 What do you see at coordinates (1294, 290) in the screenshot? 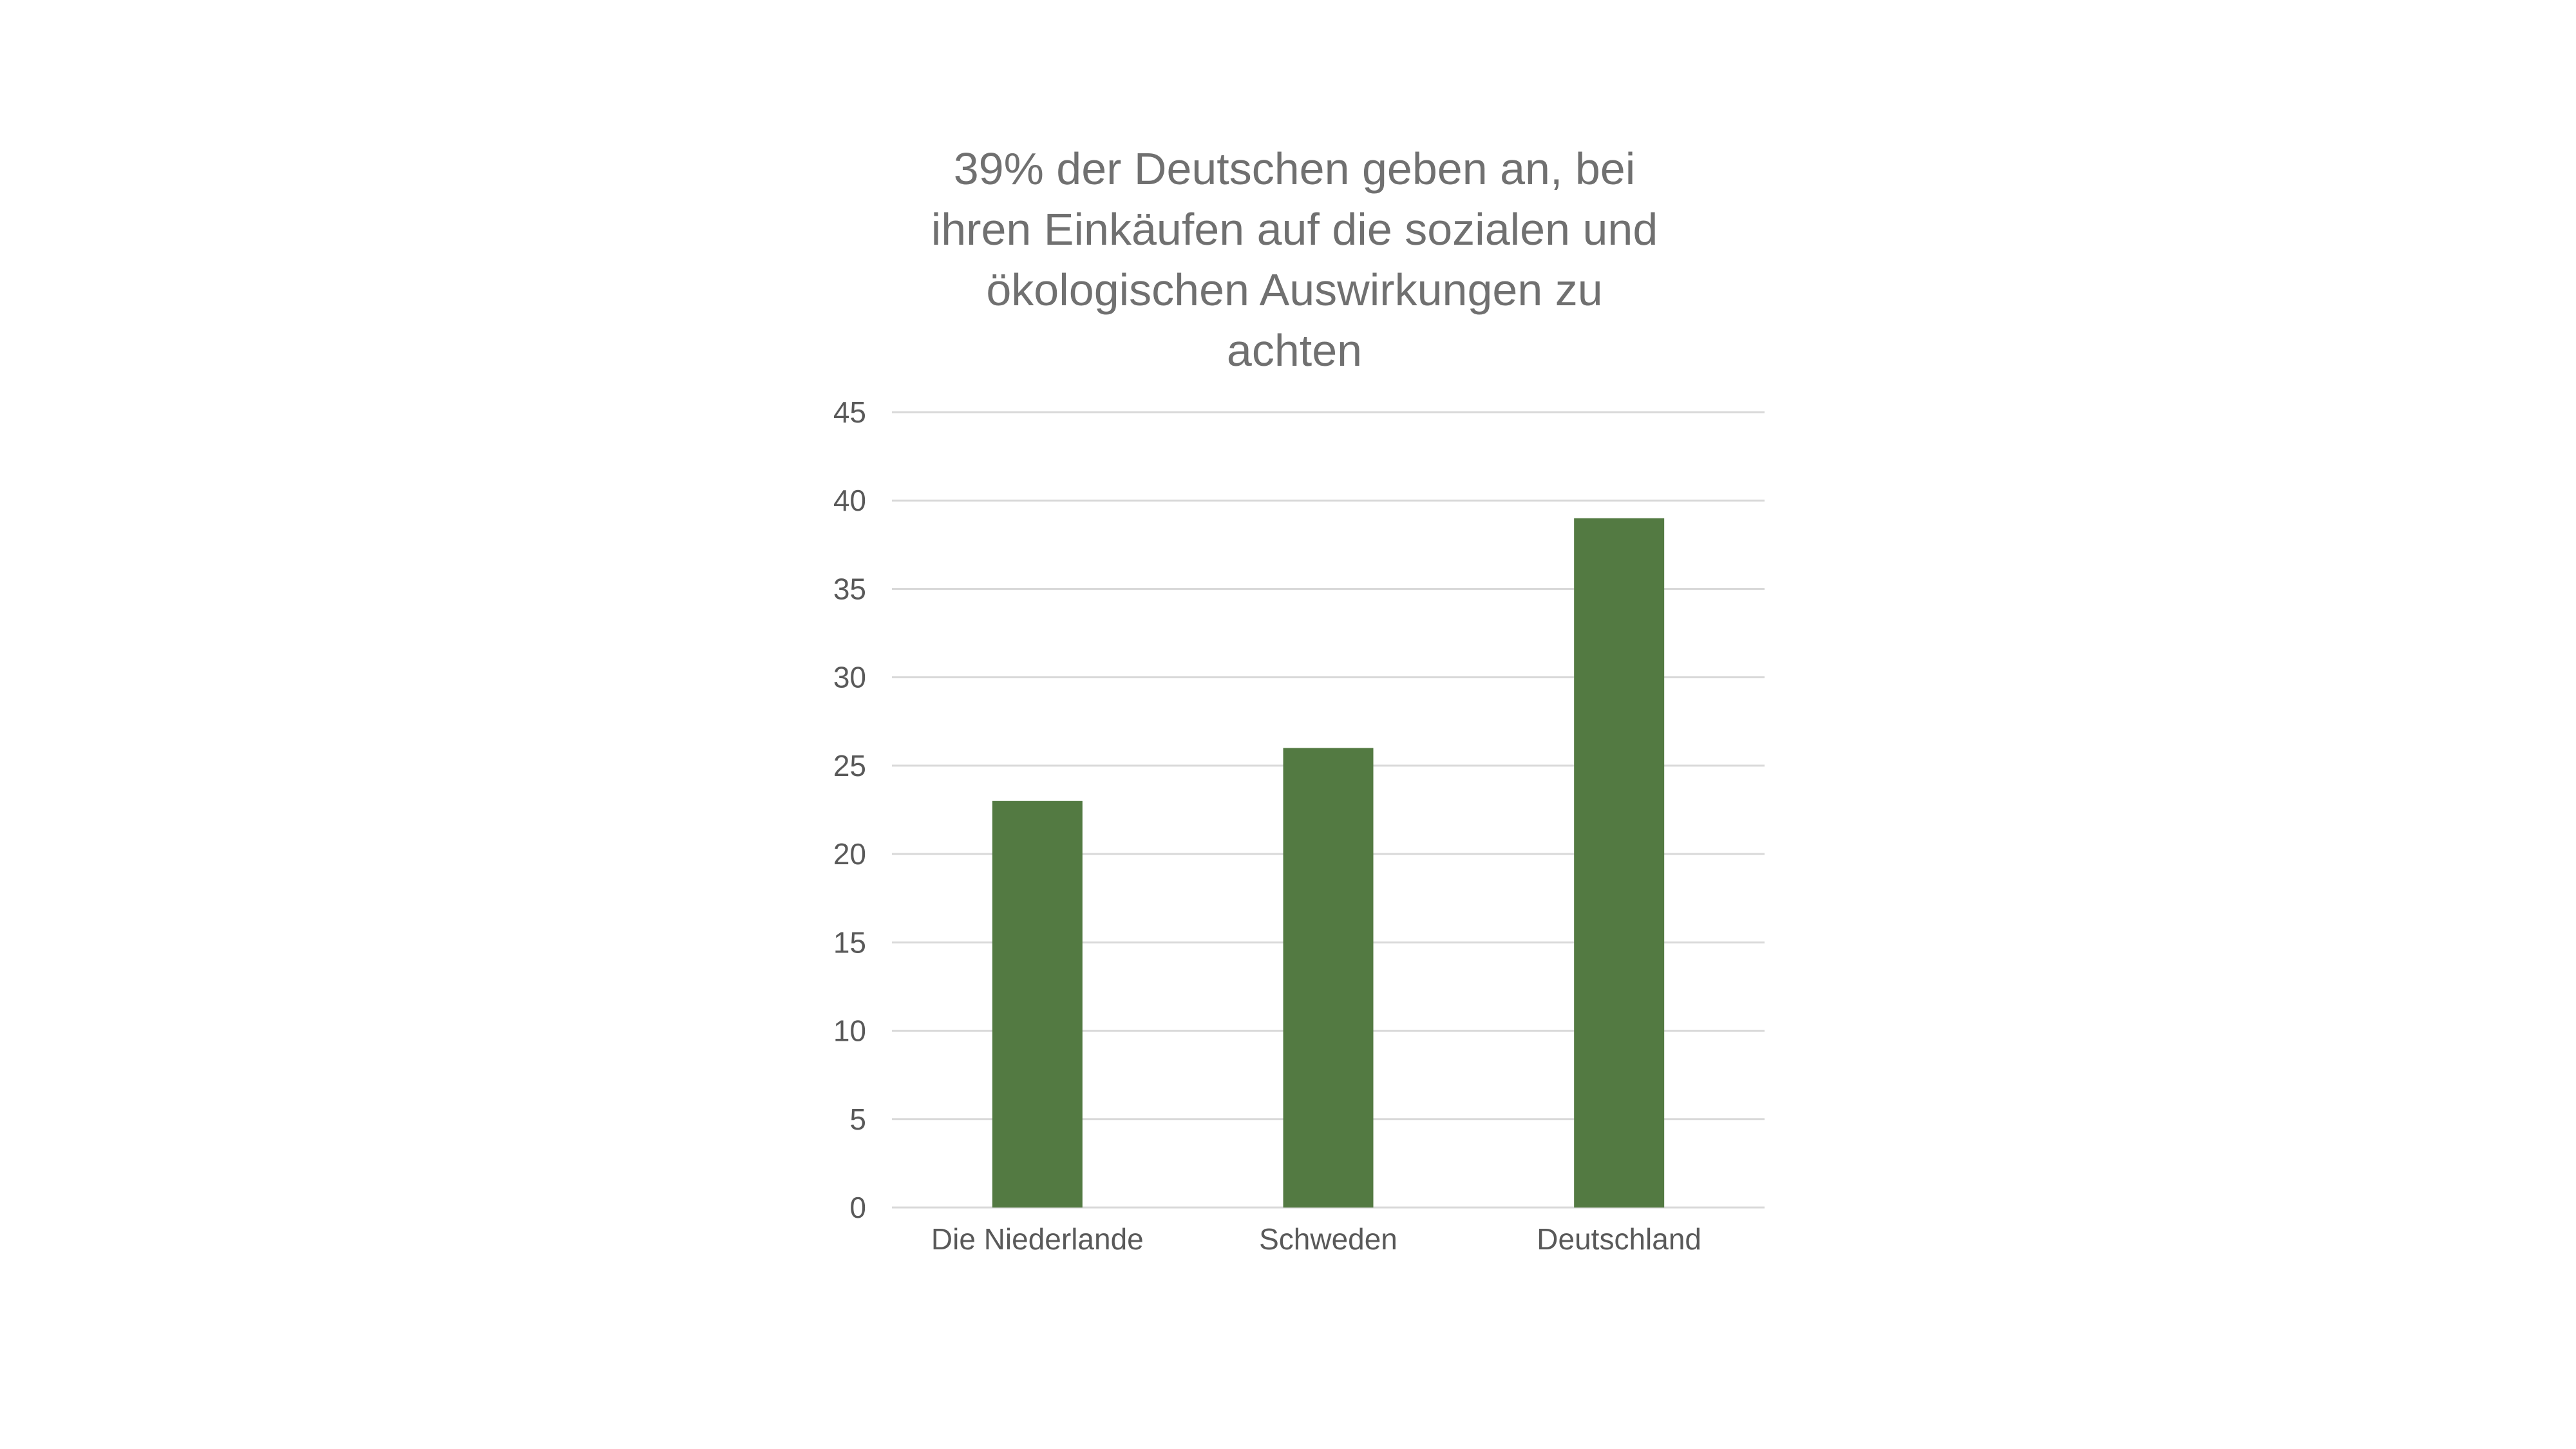
I see `chart-title-line-3: ökologischen Auswirkungen zu` at bounding box center [1294, 290].